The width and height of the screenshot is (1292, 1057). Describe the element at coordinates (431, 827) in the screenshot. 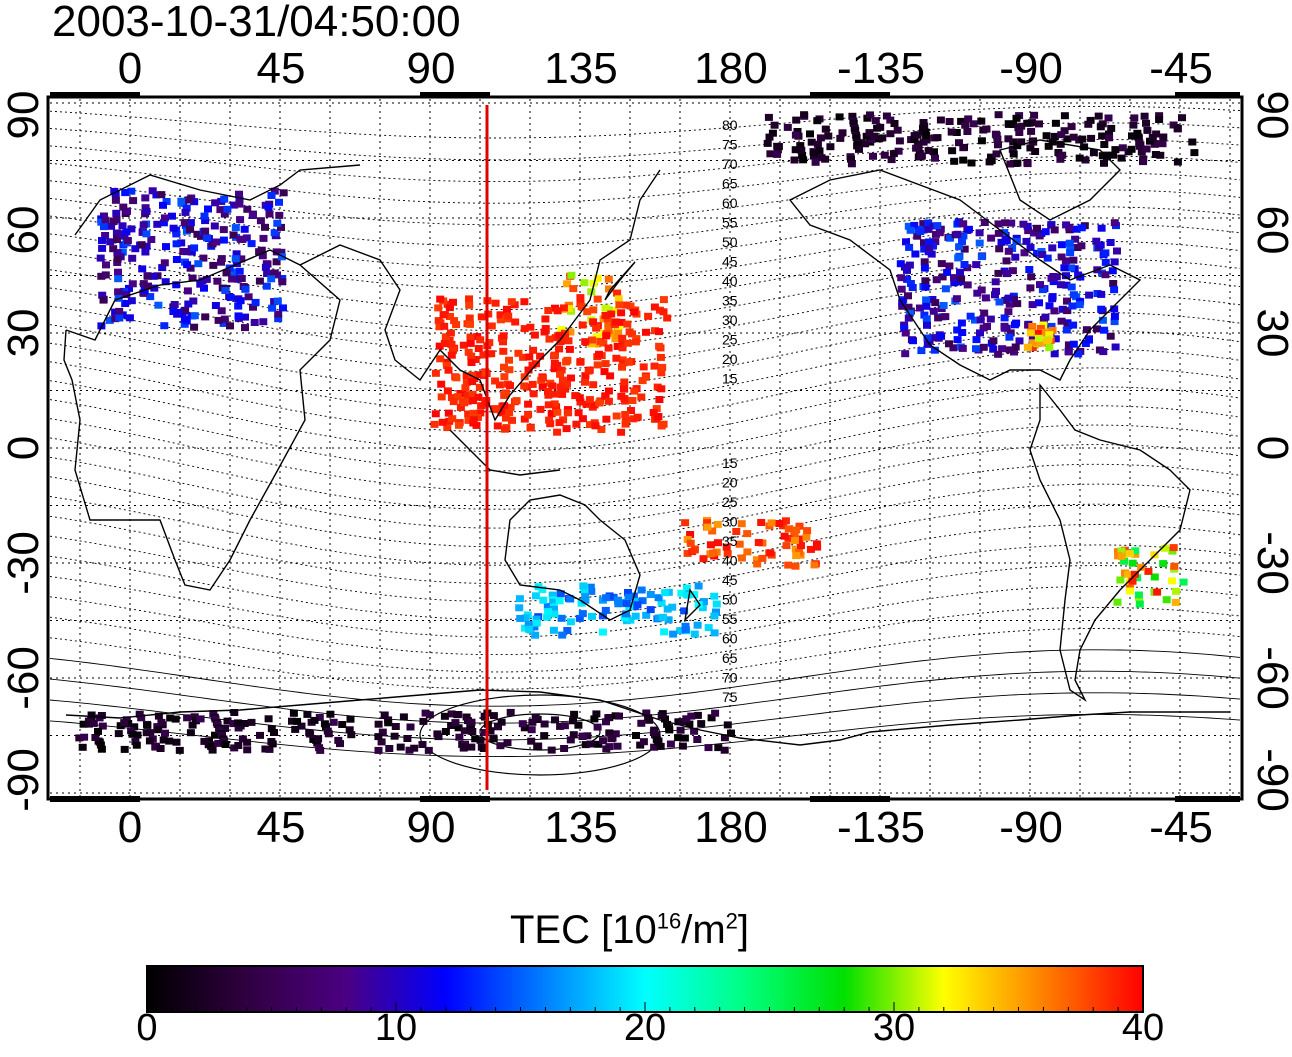

I see `lon-tick-bottom: 90` at that location.